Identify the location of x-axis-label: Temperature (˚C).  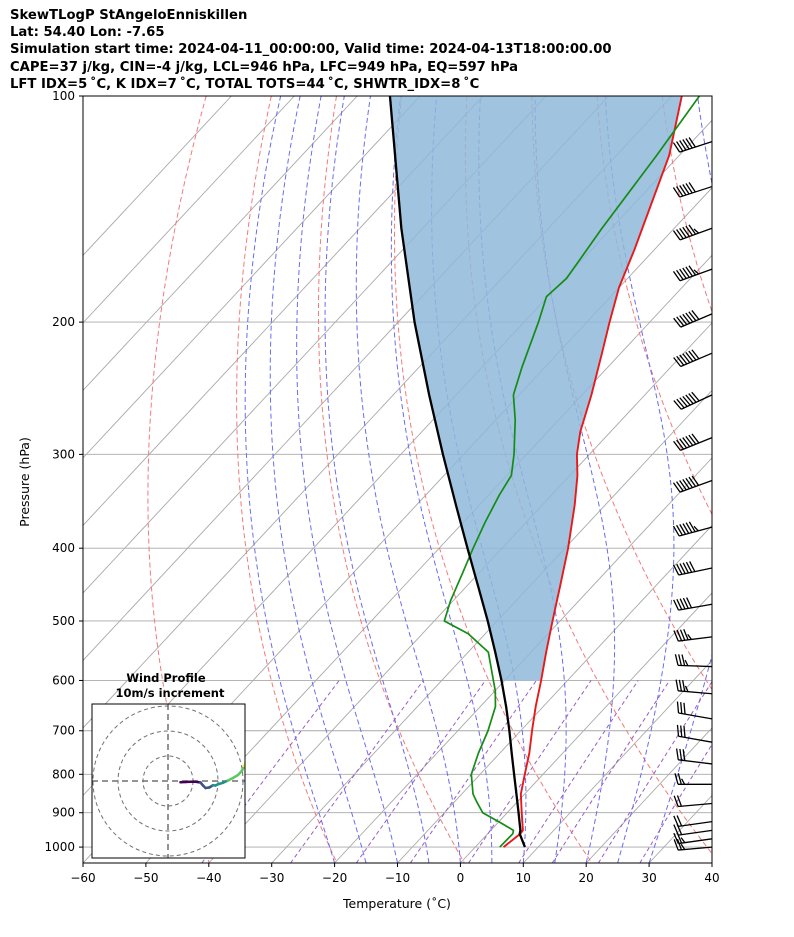
(396, 903).